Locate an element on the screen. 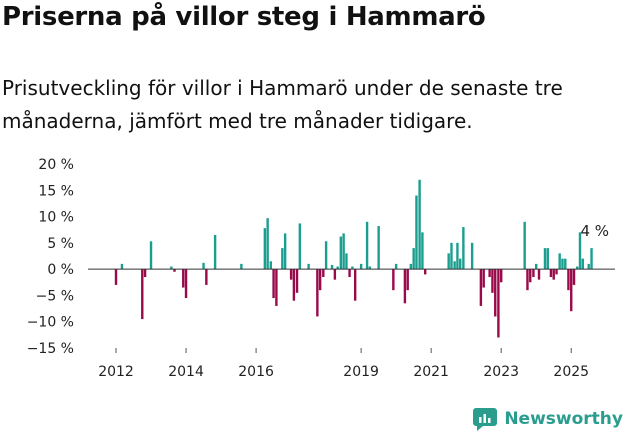  annotation-label: 4 % is located at coordinates (594, 231).